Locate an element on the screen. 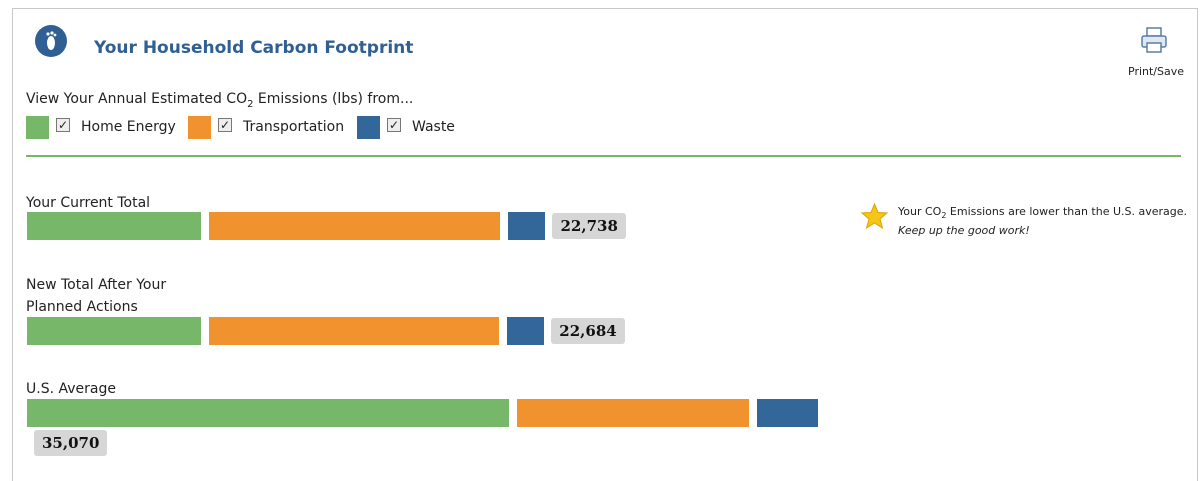 This screenshot has width=1200, height=481. legend-label: Home Energy is located at coordinates (128, 127).